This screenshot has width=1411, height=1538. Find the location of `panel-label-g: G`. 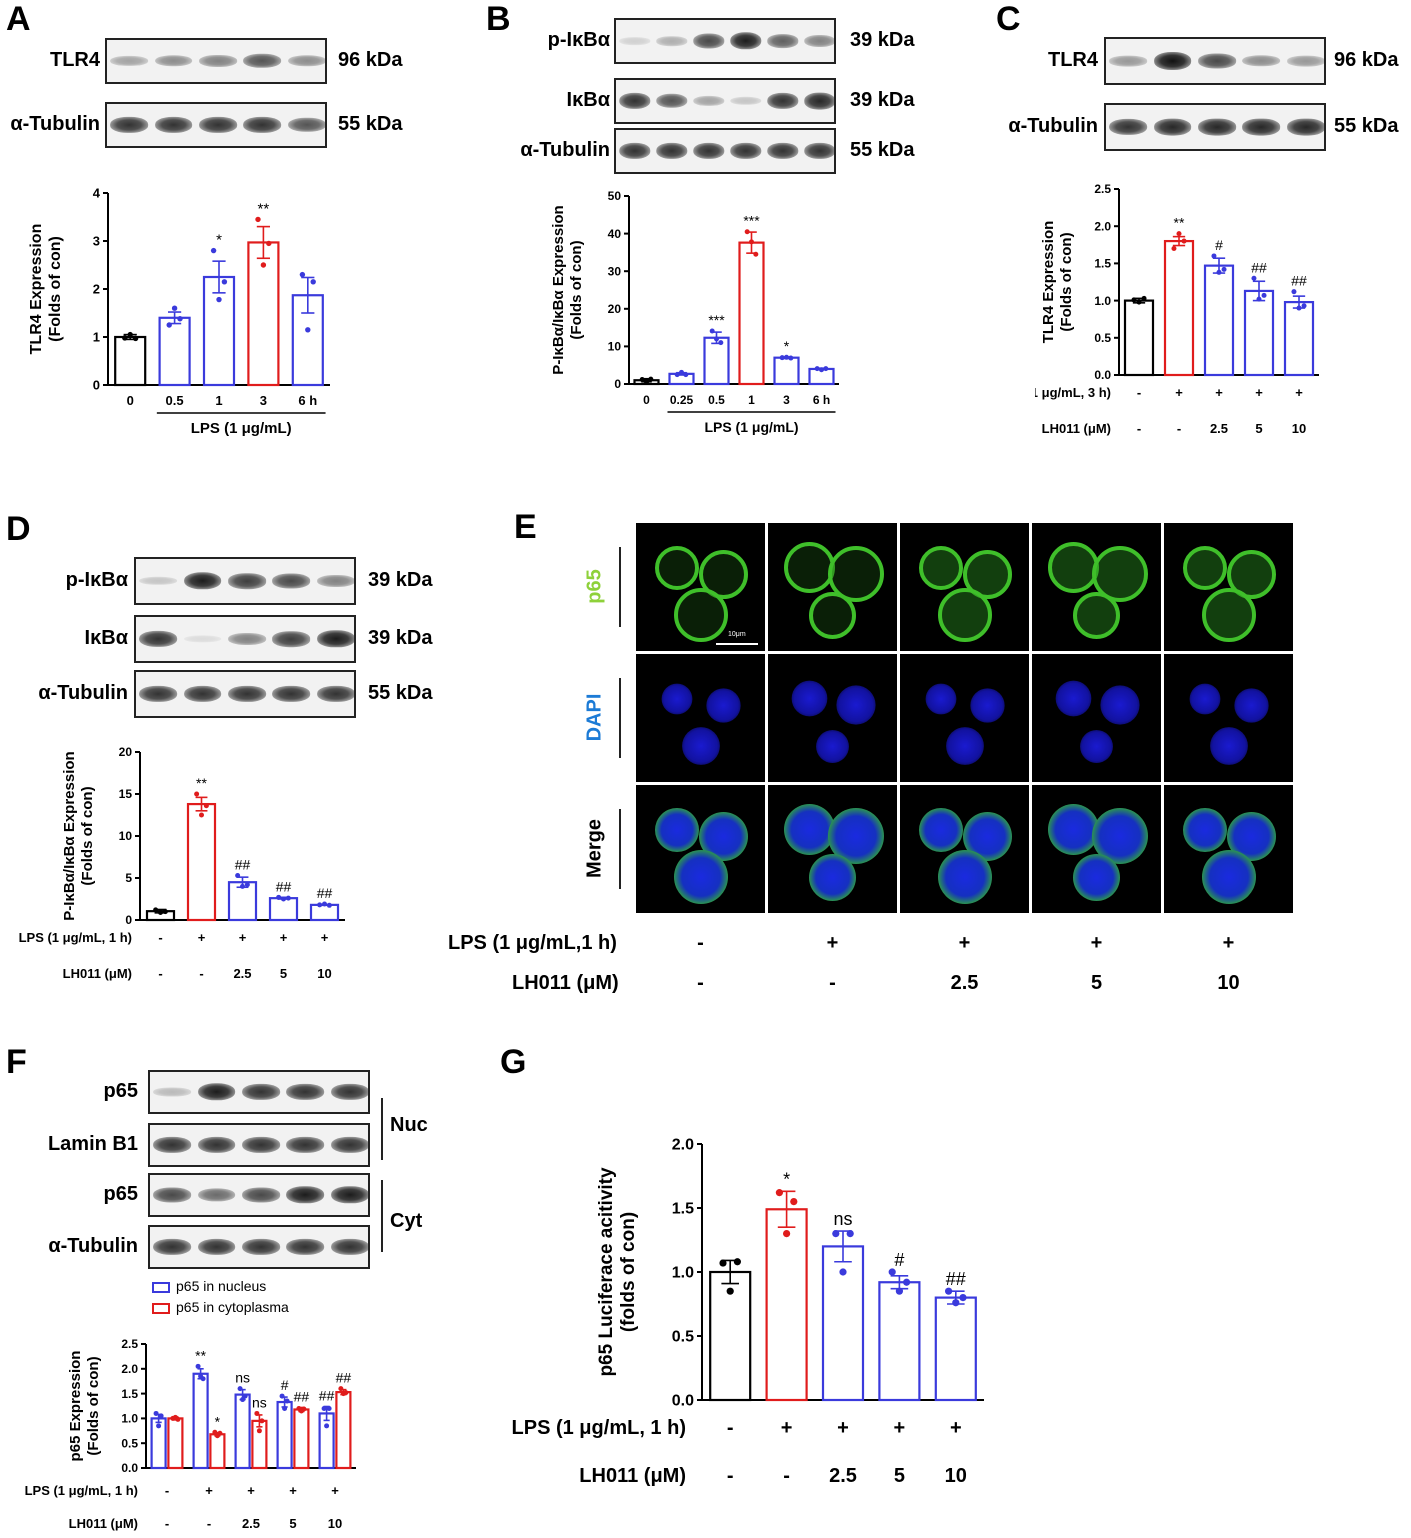

panel-label-g: G is located at coordinates (513, 1062).